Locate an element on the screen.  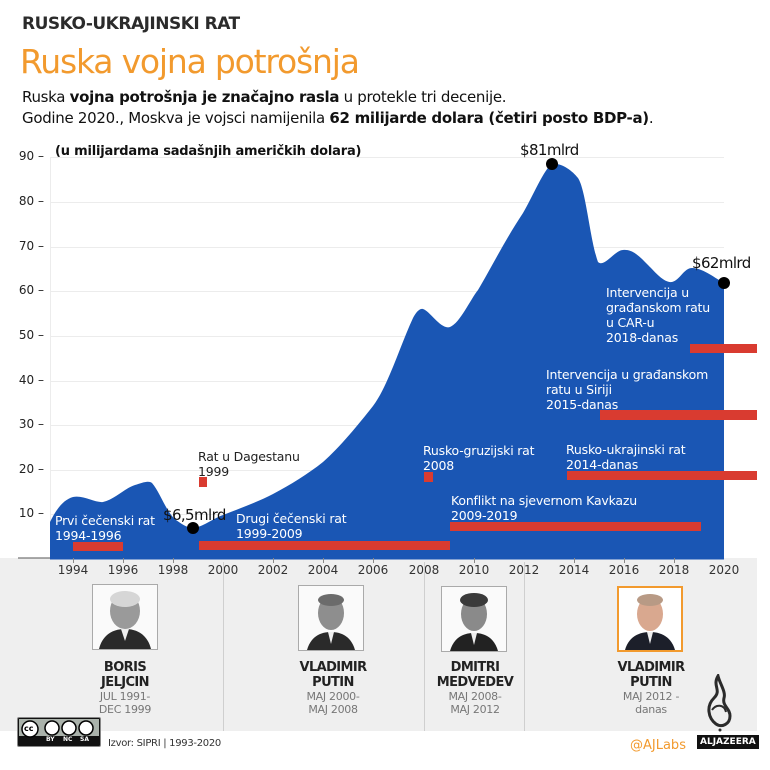
ajlabs-handle: @AJLabs is located at coordinates (658, 745).